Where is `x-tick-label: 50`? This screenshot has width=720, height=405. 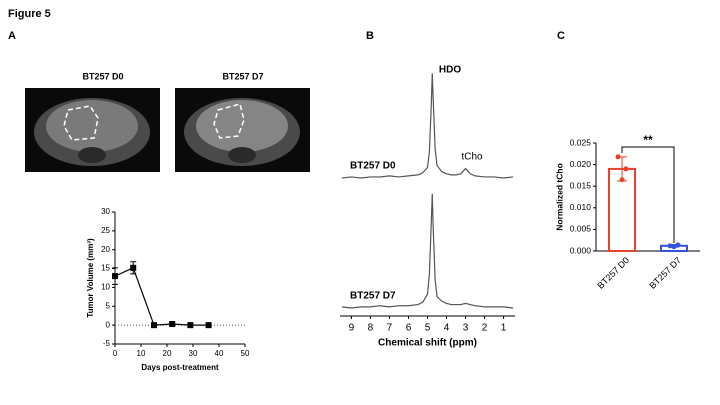 x-tick-label: 50 is located at coordinates (245, 353).